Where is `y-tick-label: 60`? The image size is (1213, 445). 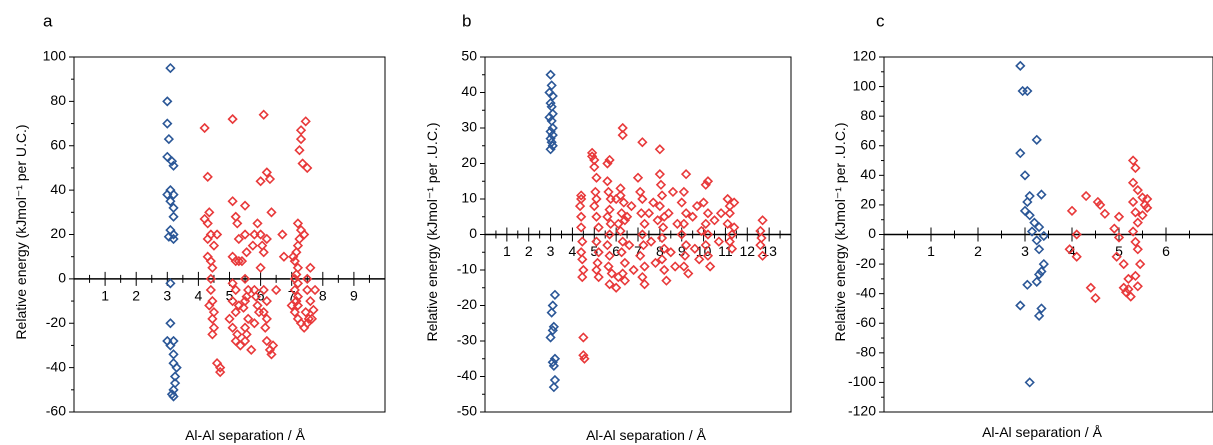
y-tick-label: 60 is located at coordinates (868, 144).